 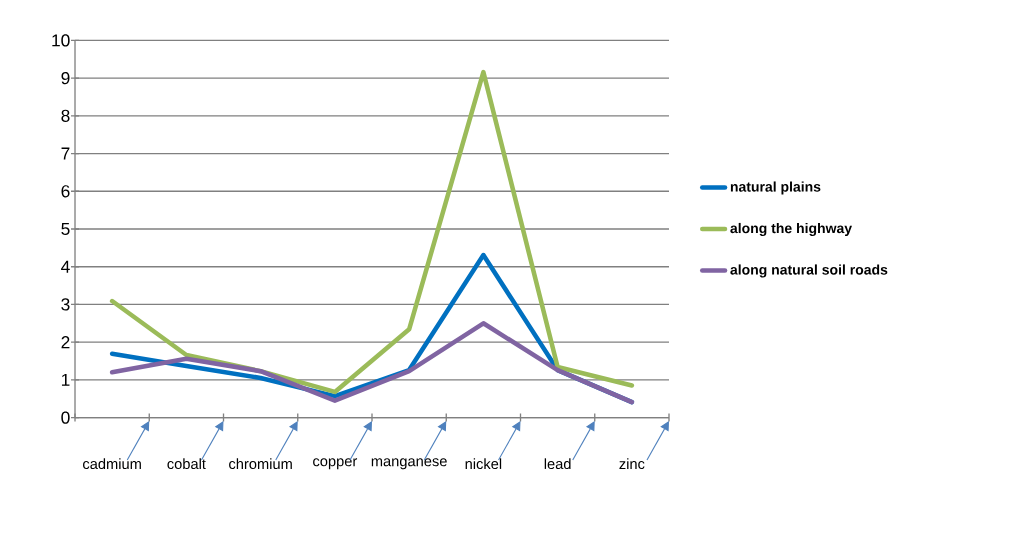 I want to click on x-tick-label: nickel, so click(x=483, y=464).